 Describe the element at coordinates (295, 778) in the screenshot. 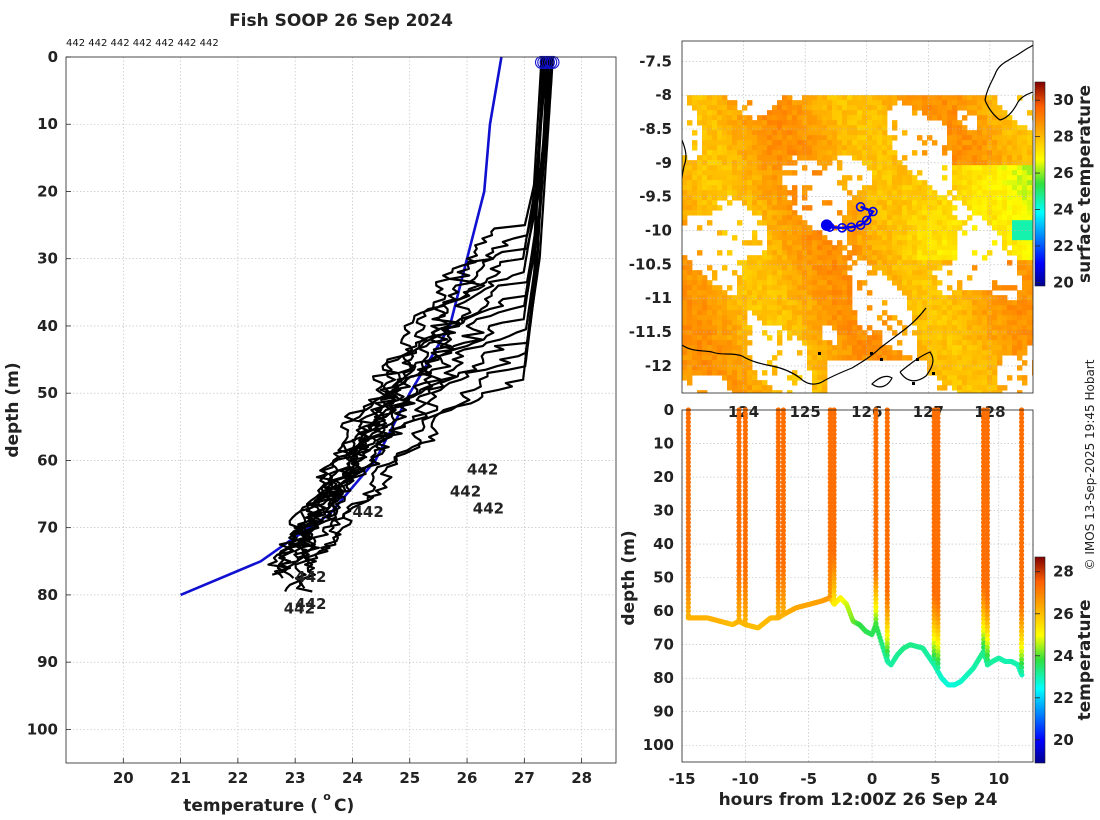

I see `x-tick-label: 23` at that location.